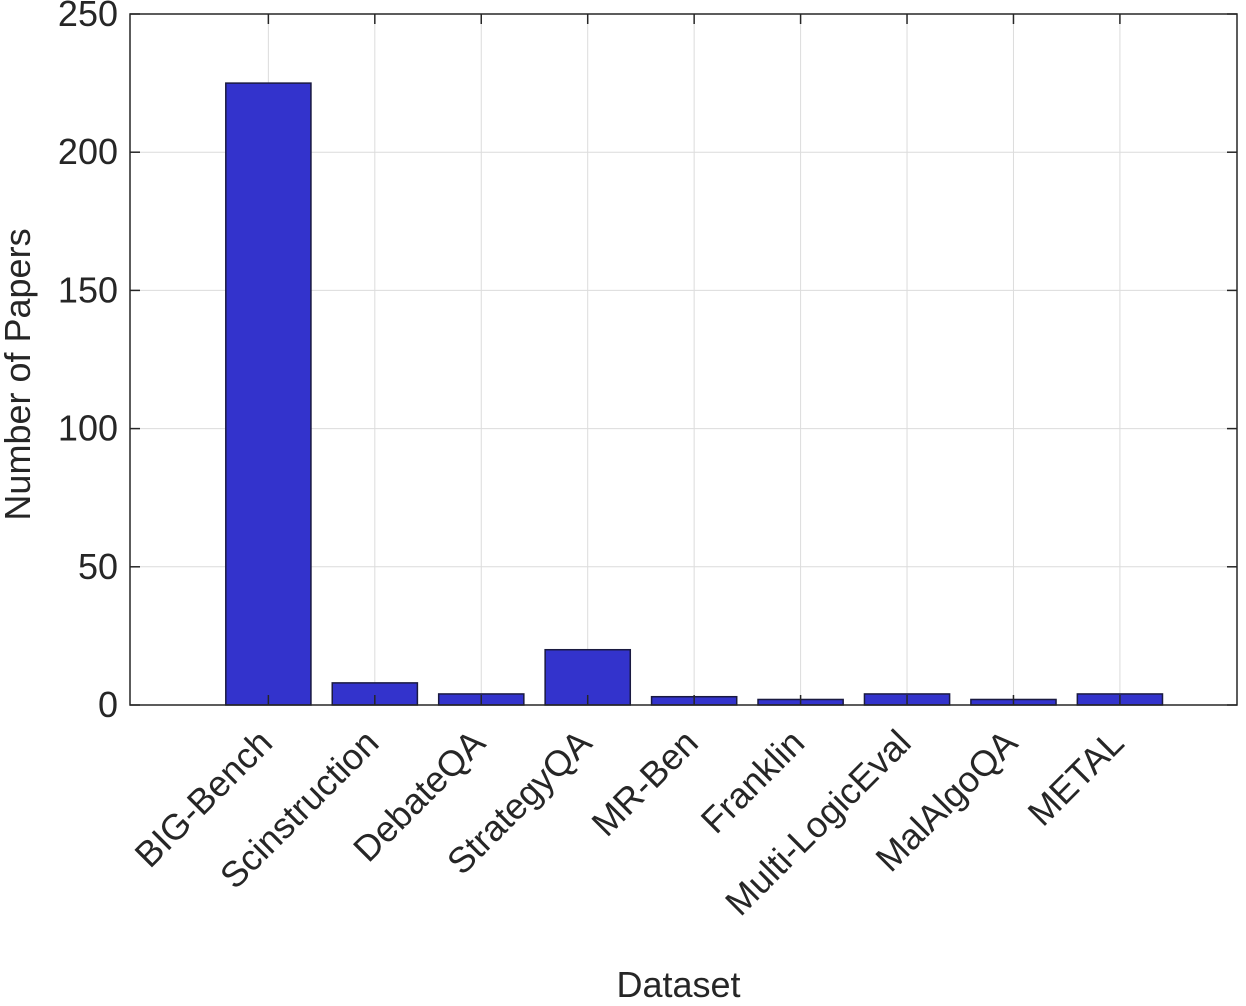  I want to click on bar-big-bench, so click(268, 394).